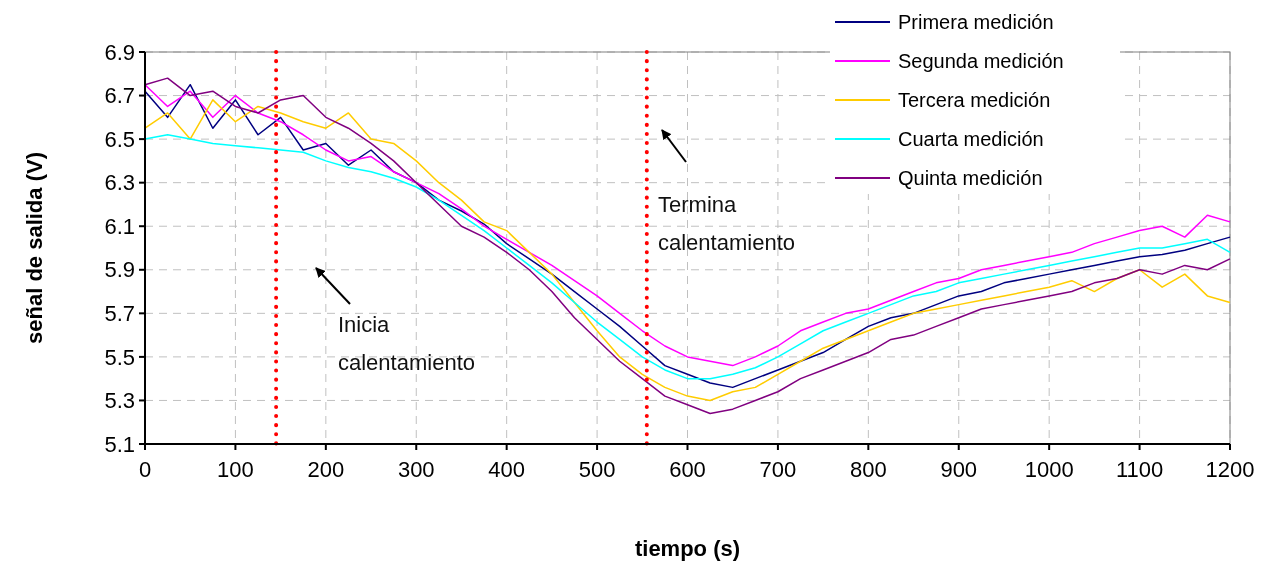 Image resolution: width=1282 pixels, height=562 pixels. I want to click on y-tick-label: 5.9, so click(119, 270).